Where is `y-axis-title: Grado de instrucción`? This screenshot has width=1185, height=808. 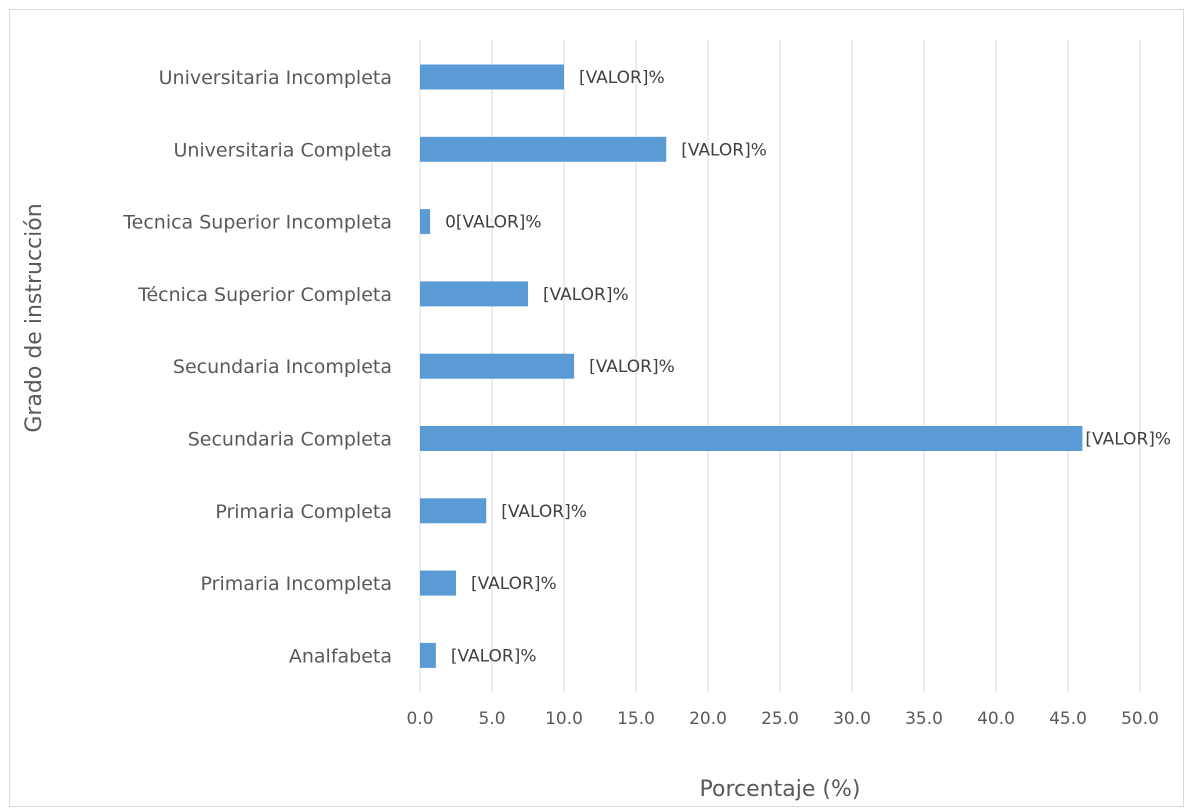 y-axis-title: Grado de instrucción is located at coordinates (34, 317).